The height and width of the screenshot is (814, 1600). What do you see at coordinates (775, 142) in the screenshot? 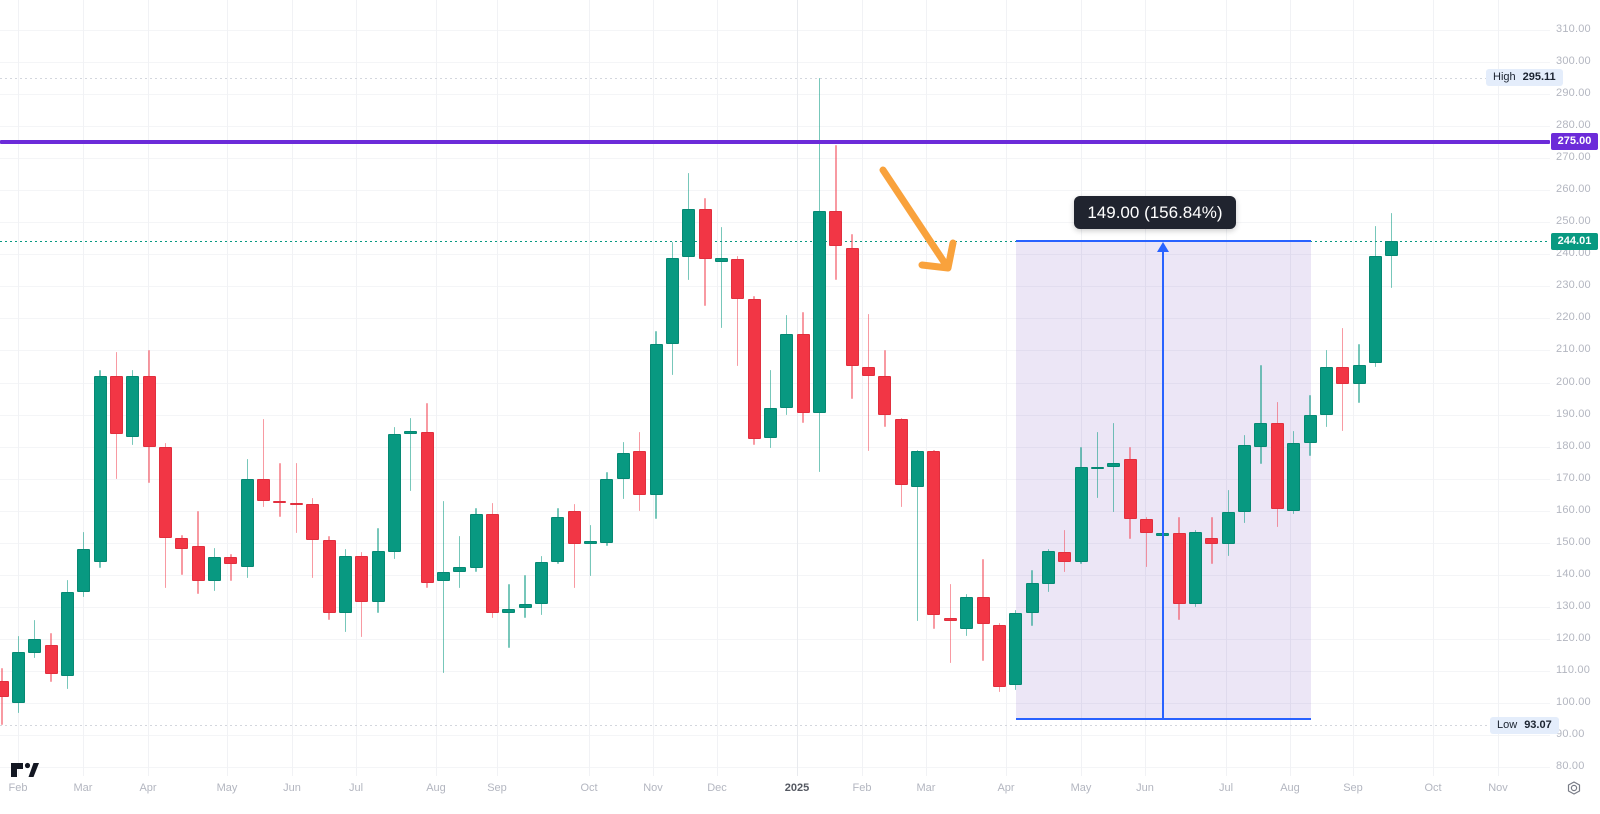
I see `horizontal-price-line` at bounding box center [775, 142].